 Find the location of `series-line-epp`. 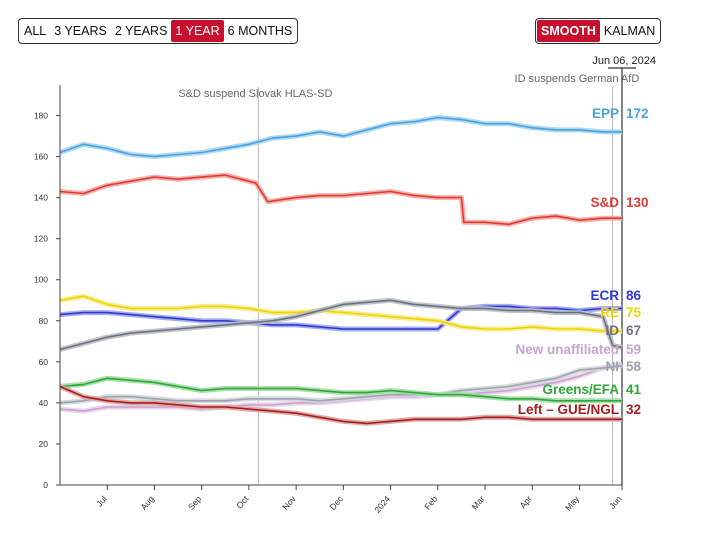

series-line-epp is located at coordinates (340, 137).